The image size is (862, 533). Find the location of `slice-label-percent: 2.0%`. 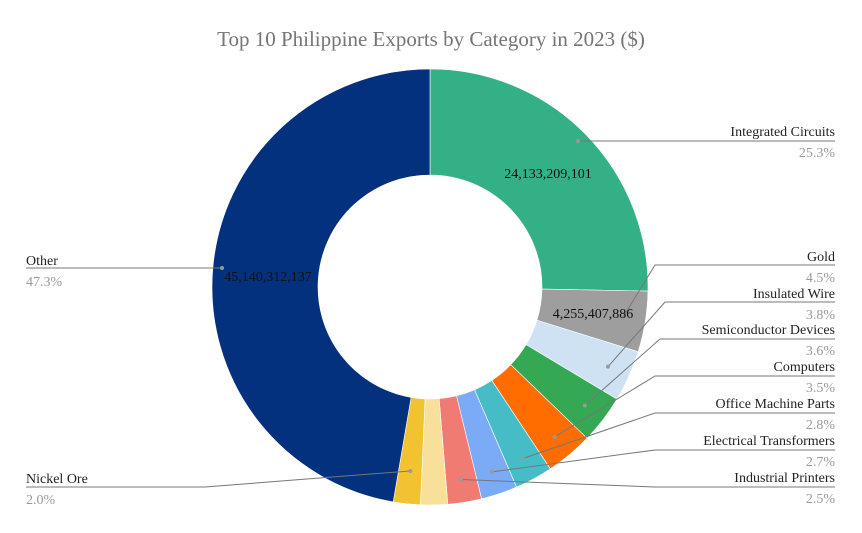

slice-label-percent: 2.0% is located at coordinates (41, 500).